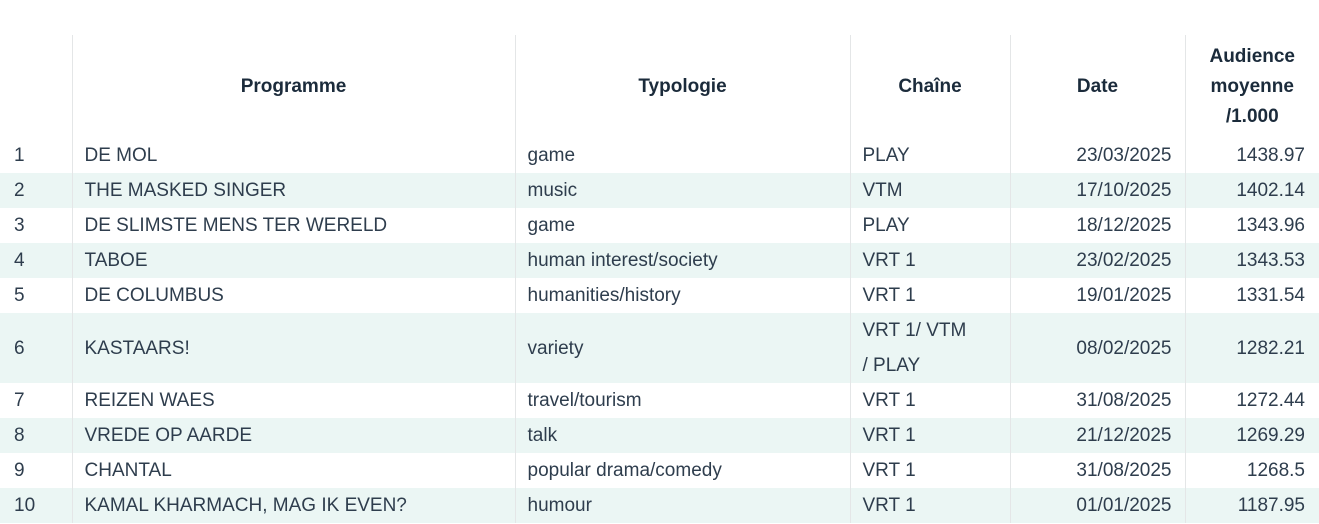 Image resolution: width=1319 pixels, height=524 pixels. Describe the element at coordinates (1251, 435) in the screenshot. I see `cell-audience: 1269.29` at that location.